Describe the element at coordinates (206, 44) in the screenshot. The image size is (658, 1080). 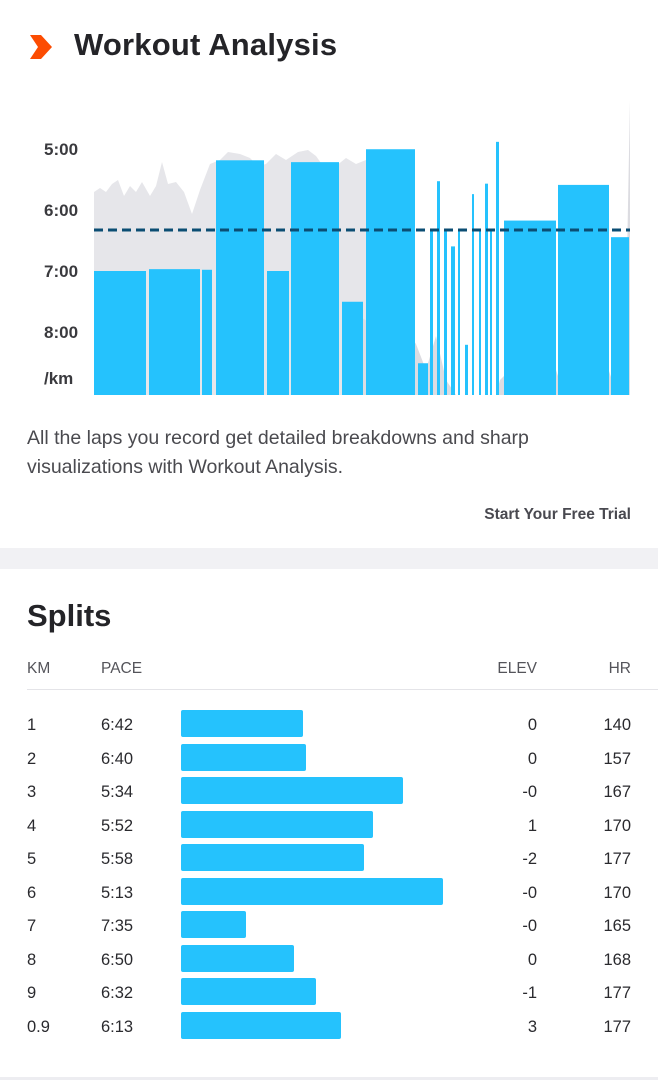
I see `workout-analysis-title: Workout Analysis` at that location.